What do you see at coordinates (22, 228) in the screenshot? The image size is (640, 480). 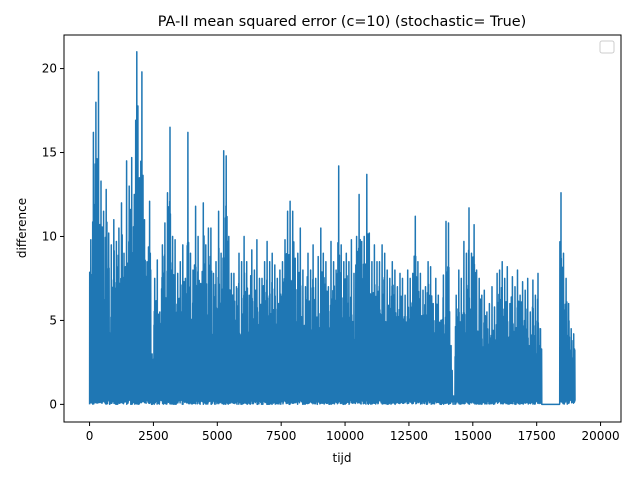 I see `y-axis-label: difference` at bounding box center [22, 228].